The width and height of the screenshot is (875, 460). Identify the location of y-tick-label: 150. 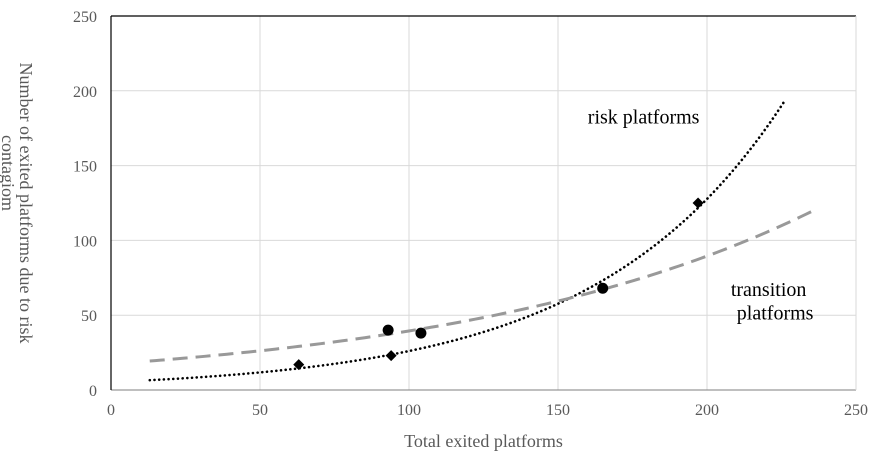
(85, 167).